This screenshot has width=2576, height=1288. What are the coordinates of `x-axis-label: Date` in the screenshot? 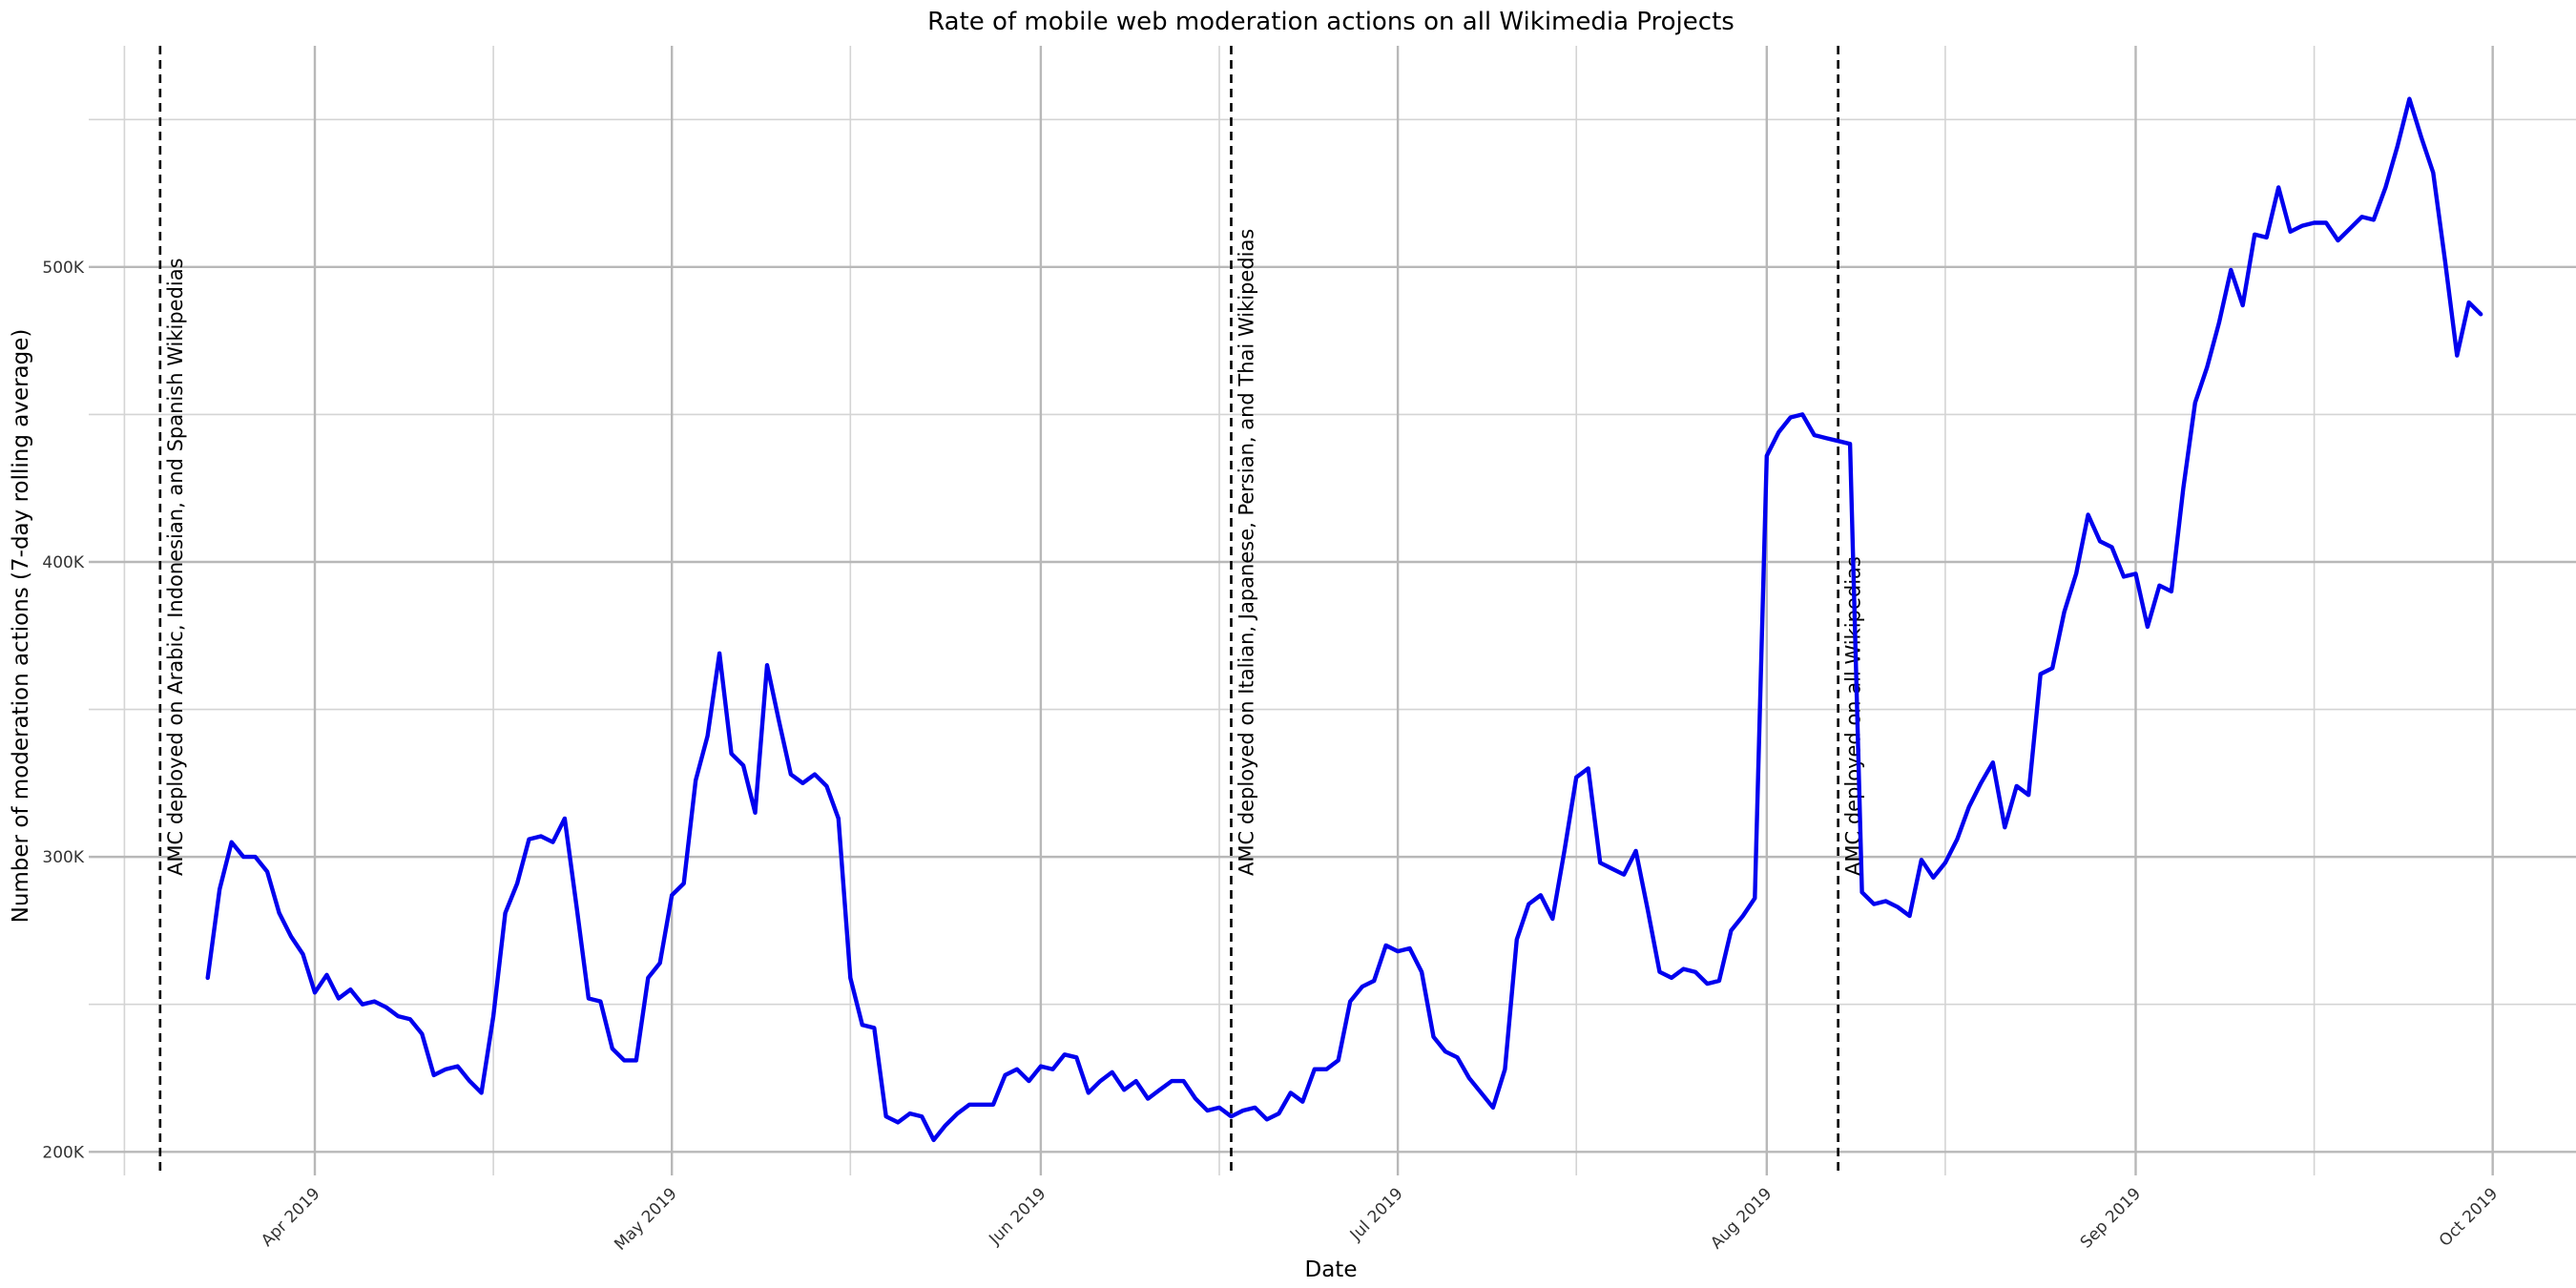 It's located at (1331, 1269).